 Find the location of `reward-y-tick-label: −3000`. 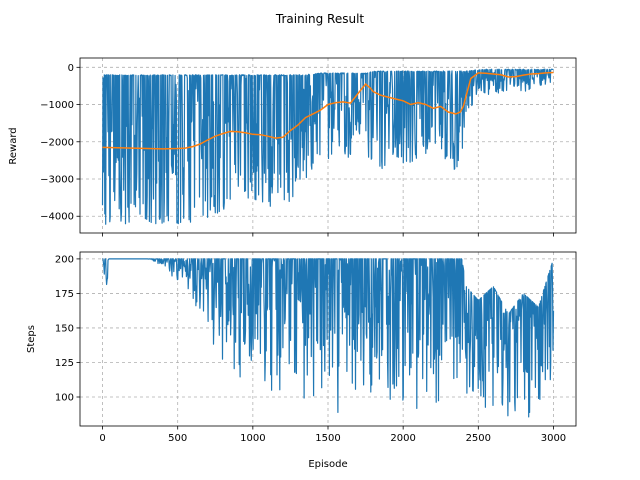

reward-y-tick-label: −3000 is located at coordinates (57, 180).